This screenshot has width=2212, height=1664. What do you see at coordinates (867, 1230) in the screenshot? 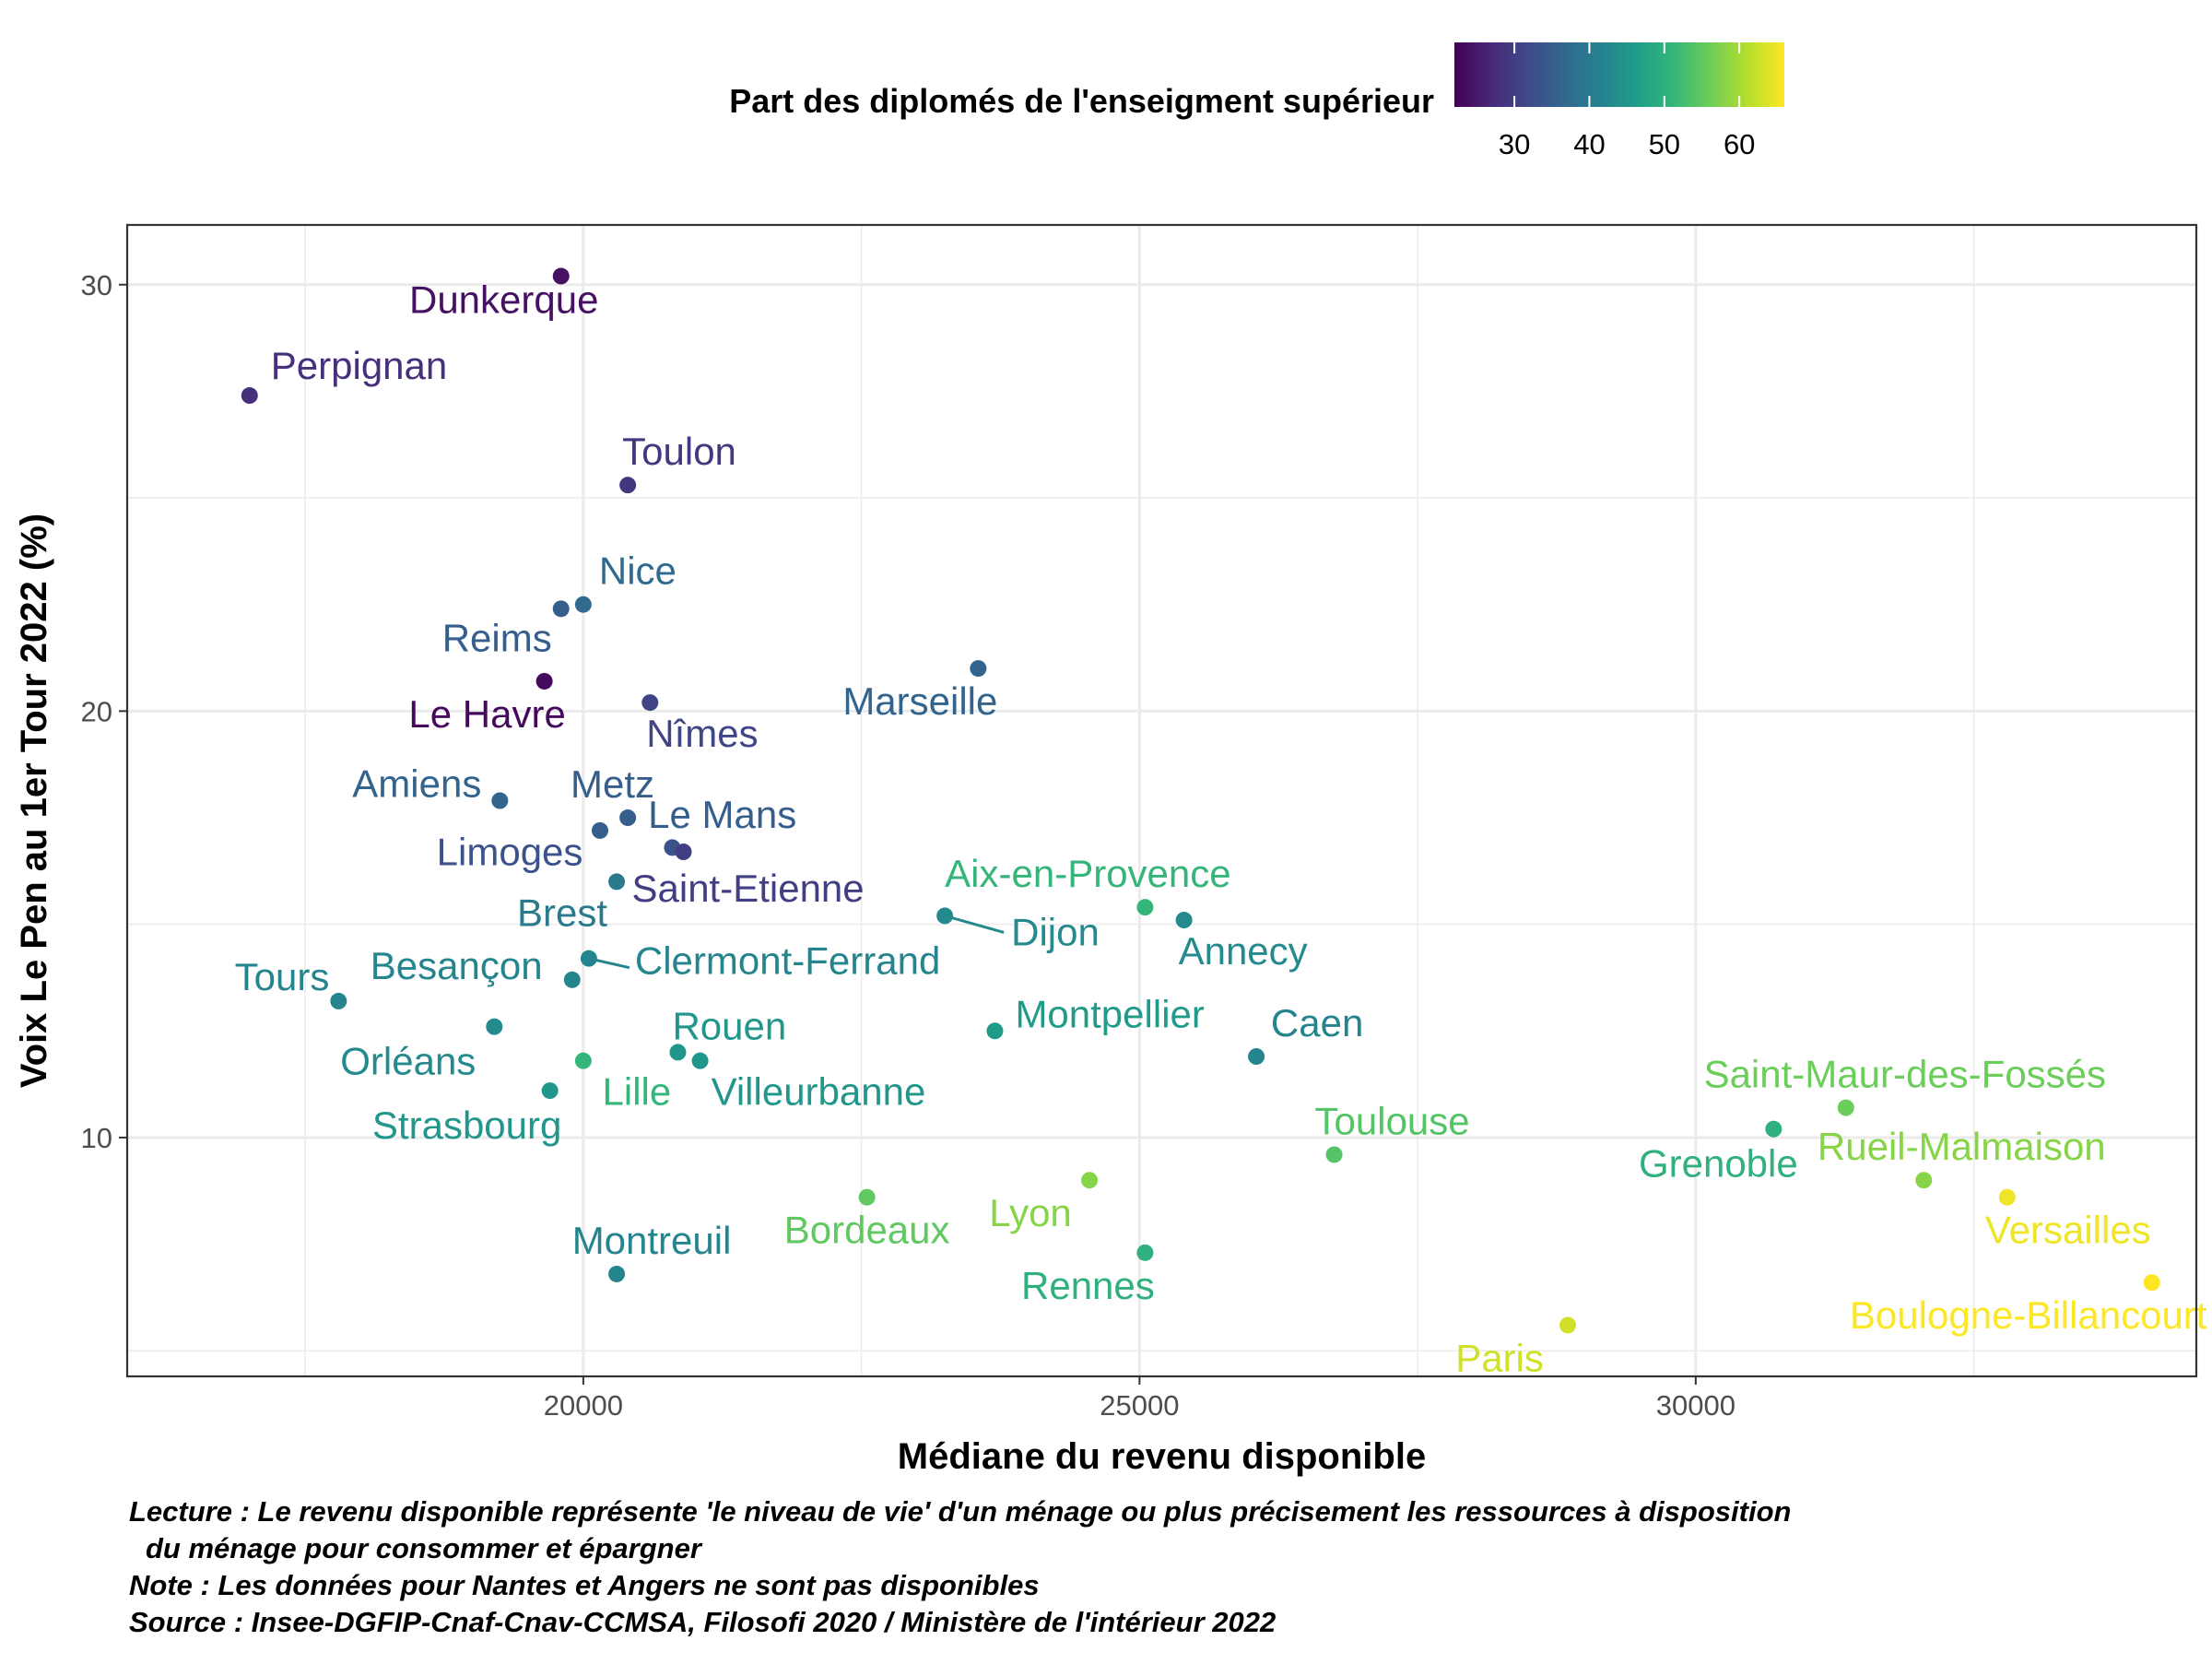
I see `label-bordeaux: Bordeaux` at bounding box center [867, 1230].